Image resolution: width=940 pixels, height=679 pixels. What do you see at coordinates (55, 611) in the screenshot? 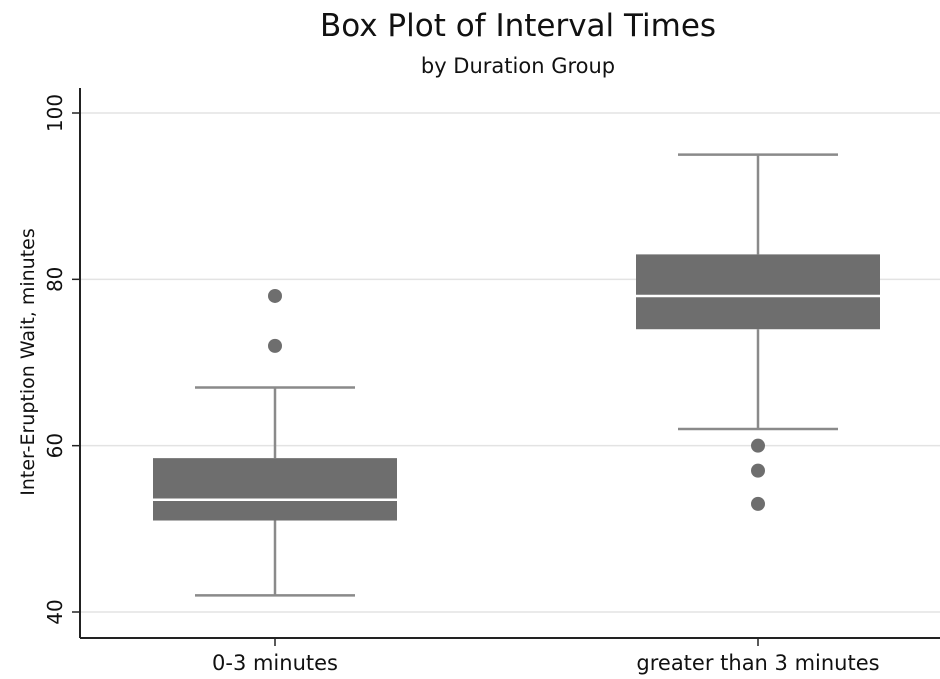
I see `y-tick-label: 40` at bounding box center [55, 611].